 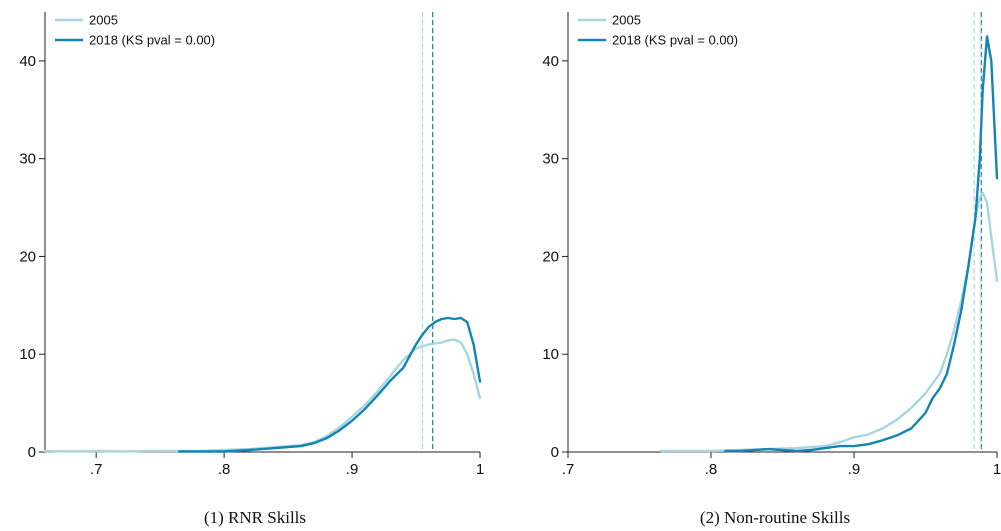 I want to click on caption-non-routine-skills: (2) Non-routine Skills, so click(x=775, y=517).